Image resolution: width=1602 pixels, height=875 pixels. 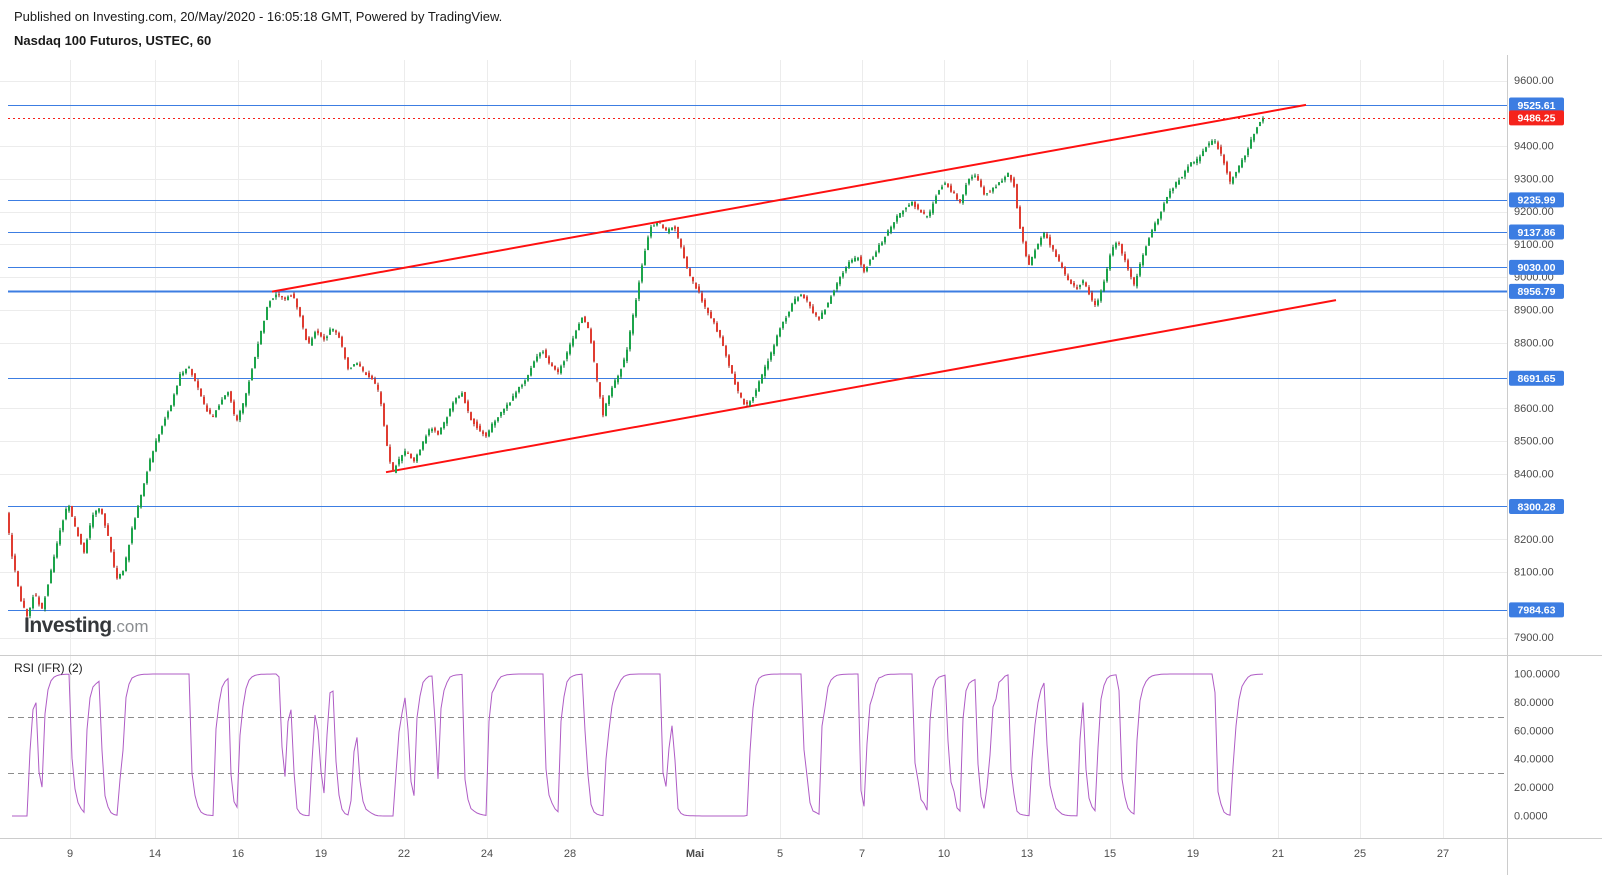 What do you see at coordinates (1534, 310) in the screenshot?
I see `price-tick-label: 8900.00` at bounding box center [1534, 310].